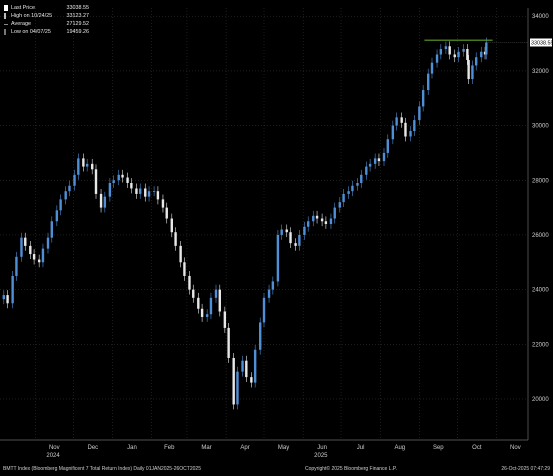 Image resolution: width=553 pixels, height=476 pixels. Describe the element at coordinates (23, 8) in the screenshot. I see `legend-label: Last Price` at that location.